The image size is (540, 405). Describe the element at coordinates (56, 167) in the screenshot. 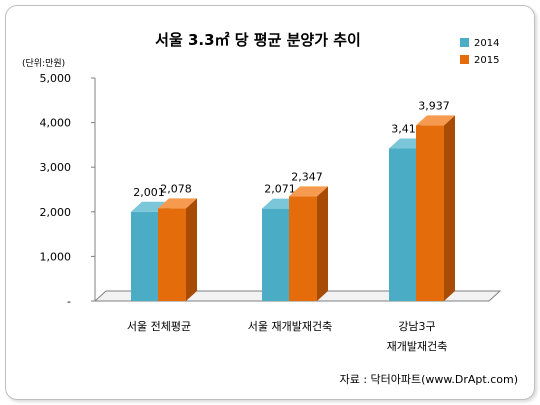

I see `y-tick-label: 3,000` at that location.